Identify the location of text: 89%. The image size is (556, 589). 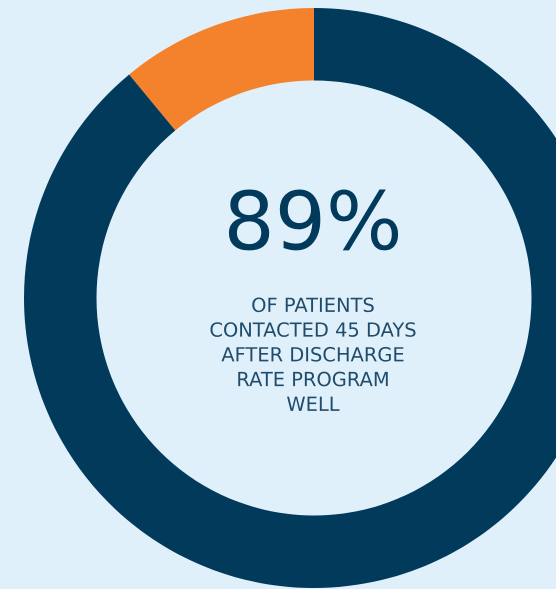
(313, 219).